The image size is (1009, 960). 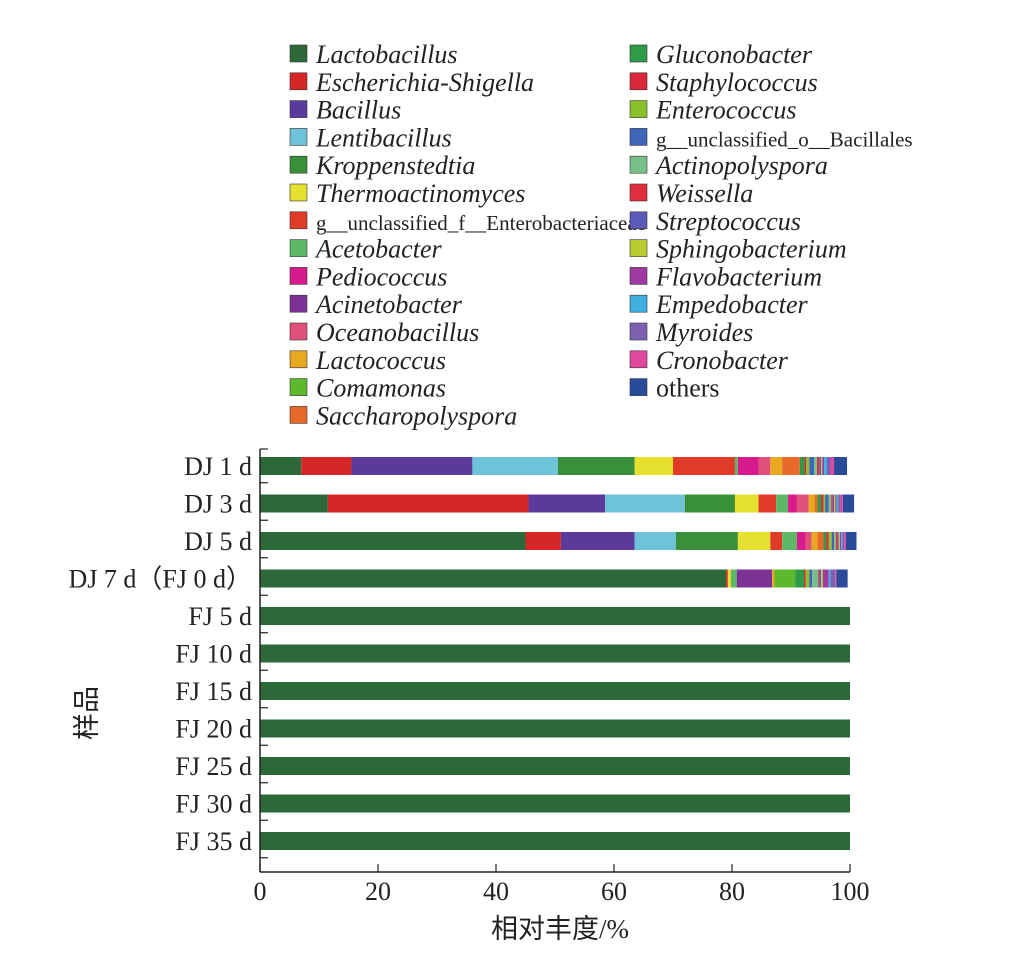 What do you see at coordinates (298, 359) in the screenshot?
I see `legend-swatch-lactococcus` at bounding box center [298, 359].